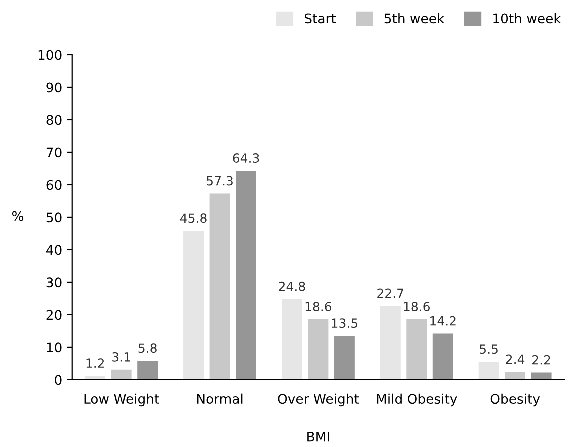  What do you see at coordinates (54, 347) in the screenshot?
I see `y-tick-label: 10` at bounding box center [54, 347].